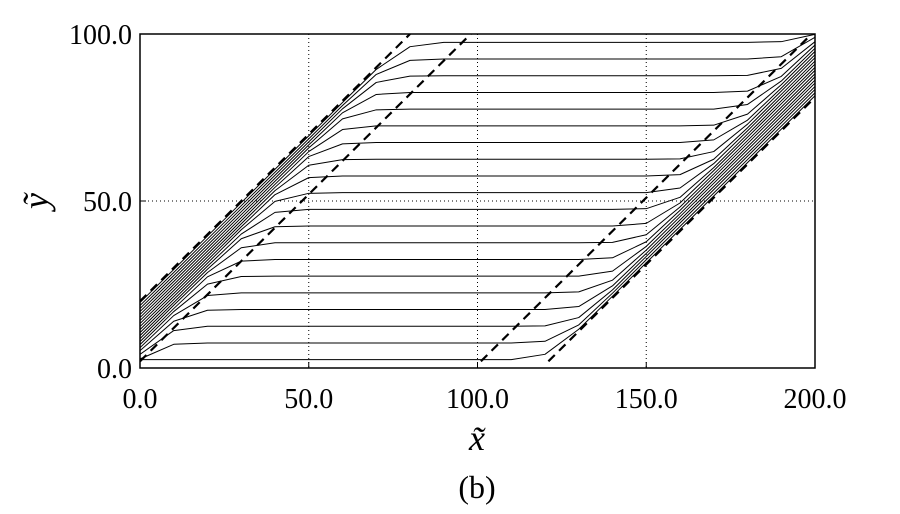 This screenshot has width=900, height=514. Describe the element at coordinates (308, 399) in the screenshot. I see `x-tick-label: 50.0` at that location.